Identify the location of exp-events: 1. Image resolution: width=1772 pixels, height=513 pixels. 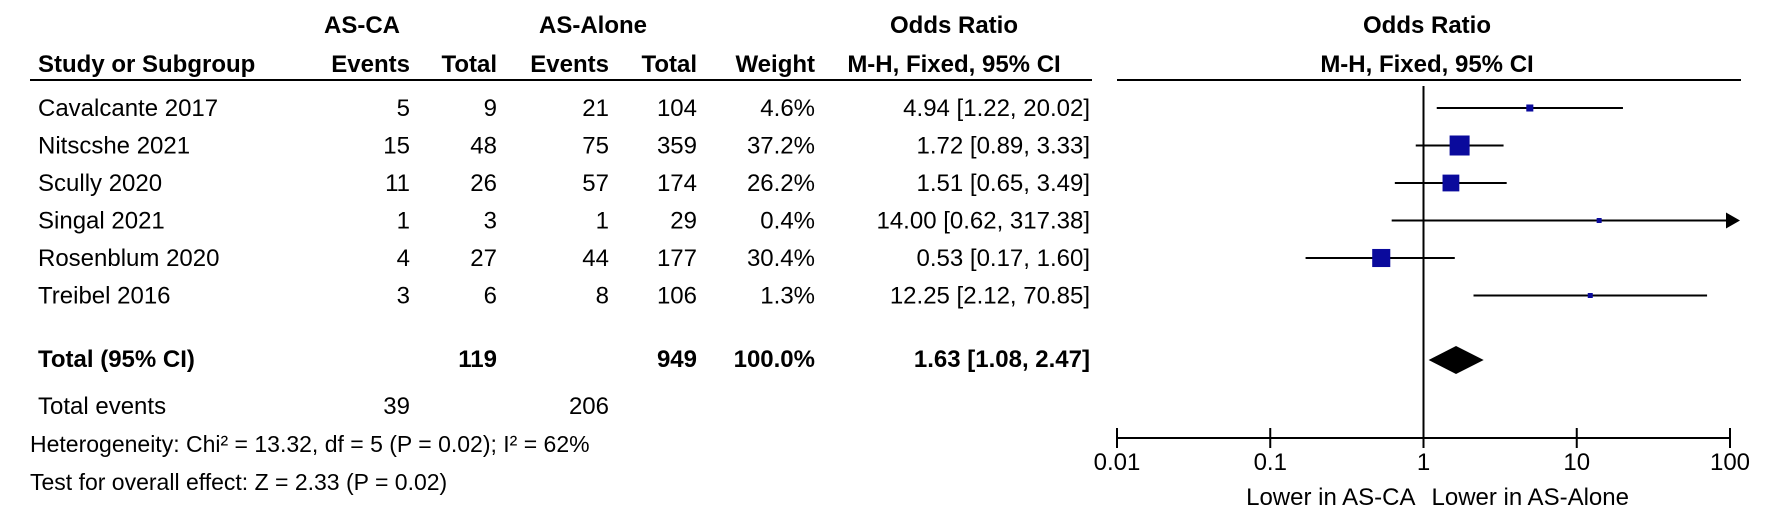
(403, 221).